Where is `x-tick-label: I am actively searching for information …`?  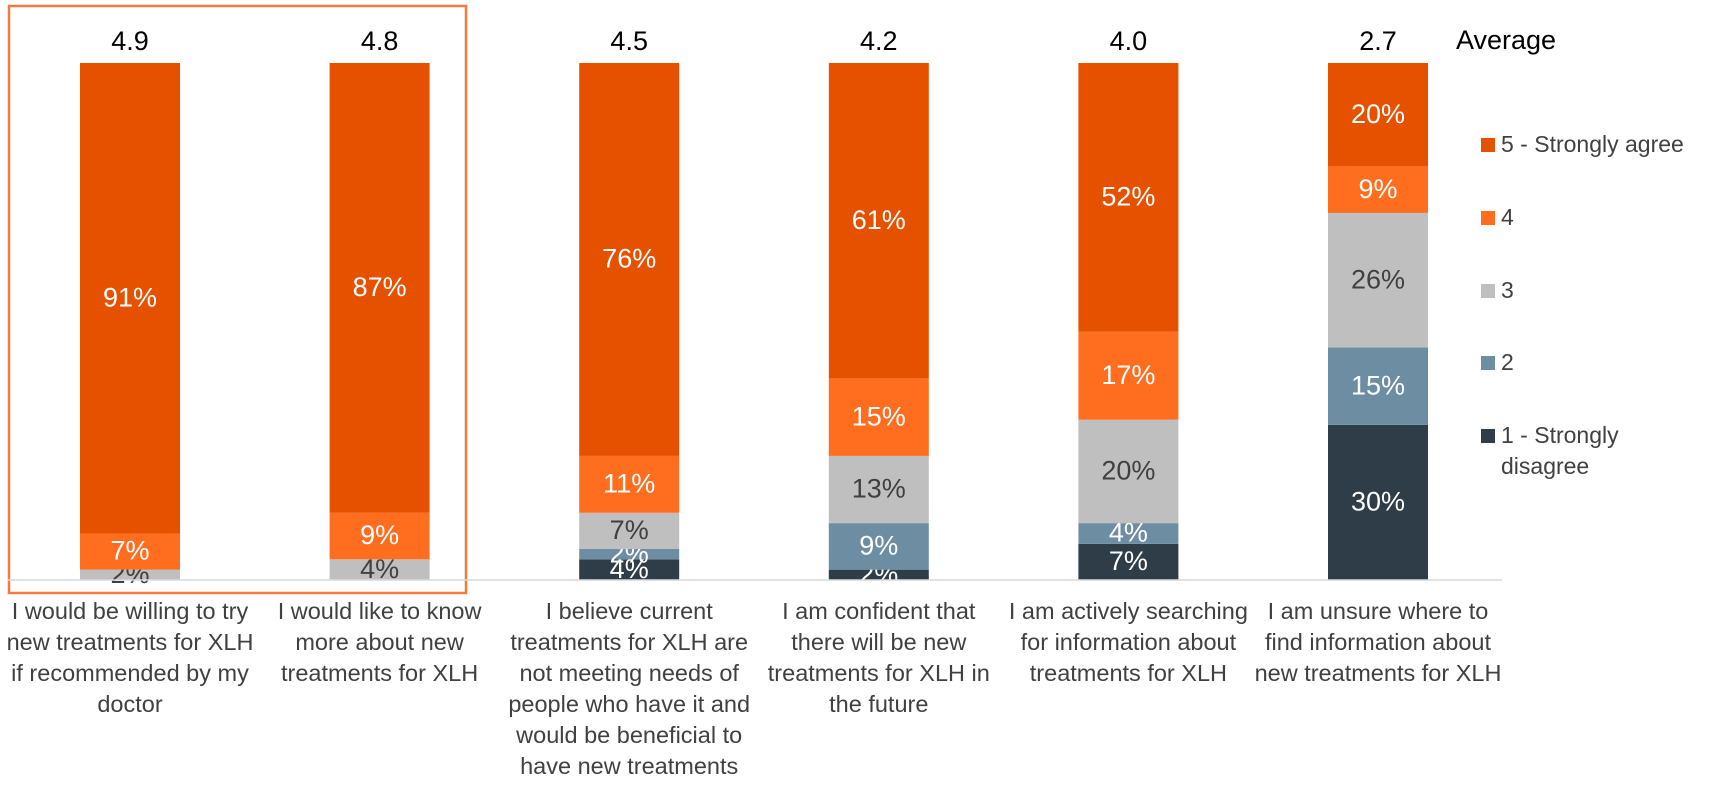
x-tick-label: I am actively searching for information … is located at coordinates (1128, 642).